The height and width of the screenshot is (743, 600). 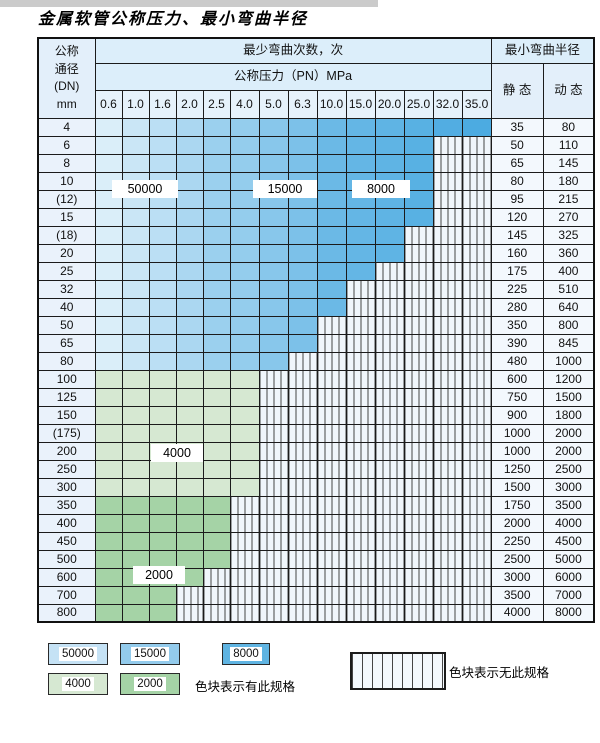 I want to click on dn-cell: 350, so click(x=66, y=505).